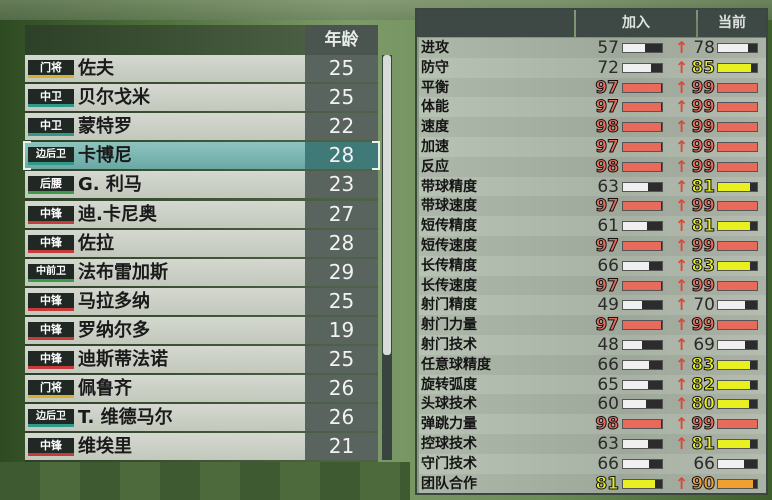 The image size is (772, 500). I want to click on player-row: 后腰 G. 利马 23, so click(201, 185).